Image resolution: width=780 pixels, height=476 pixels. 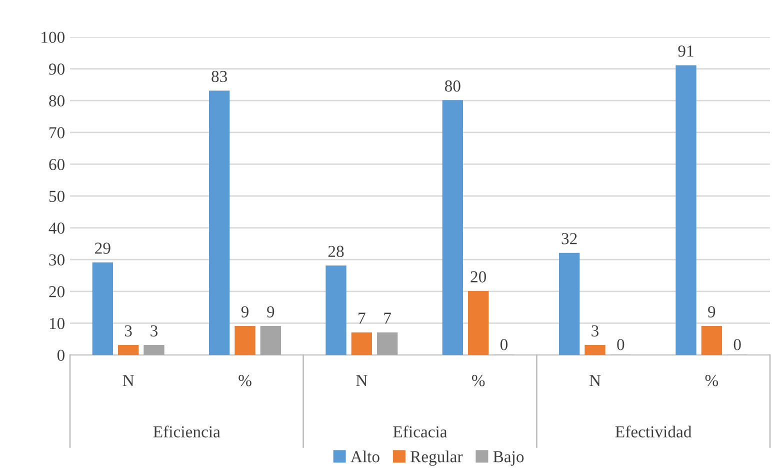 What do you see at coordinates (508, 458) in the screenshot?
I see `legend-label: Bajo` at bounding box center [508, 458].